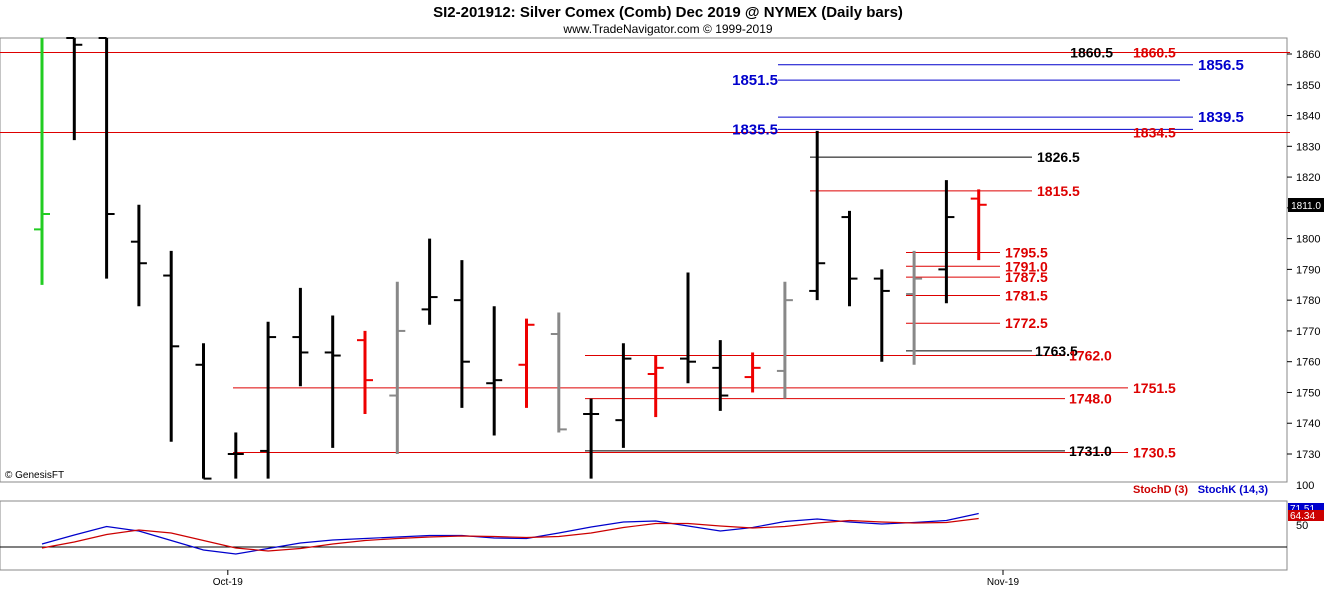  I want to click on stochd-value: 64.34, so click(1302, 516).